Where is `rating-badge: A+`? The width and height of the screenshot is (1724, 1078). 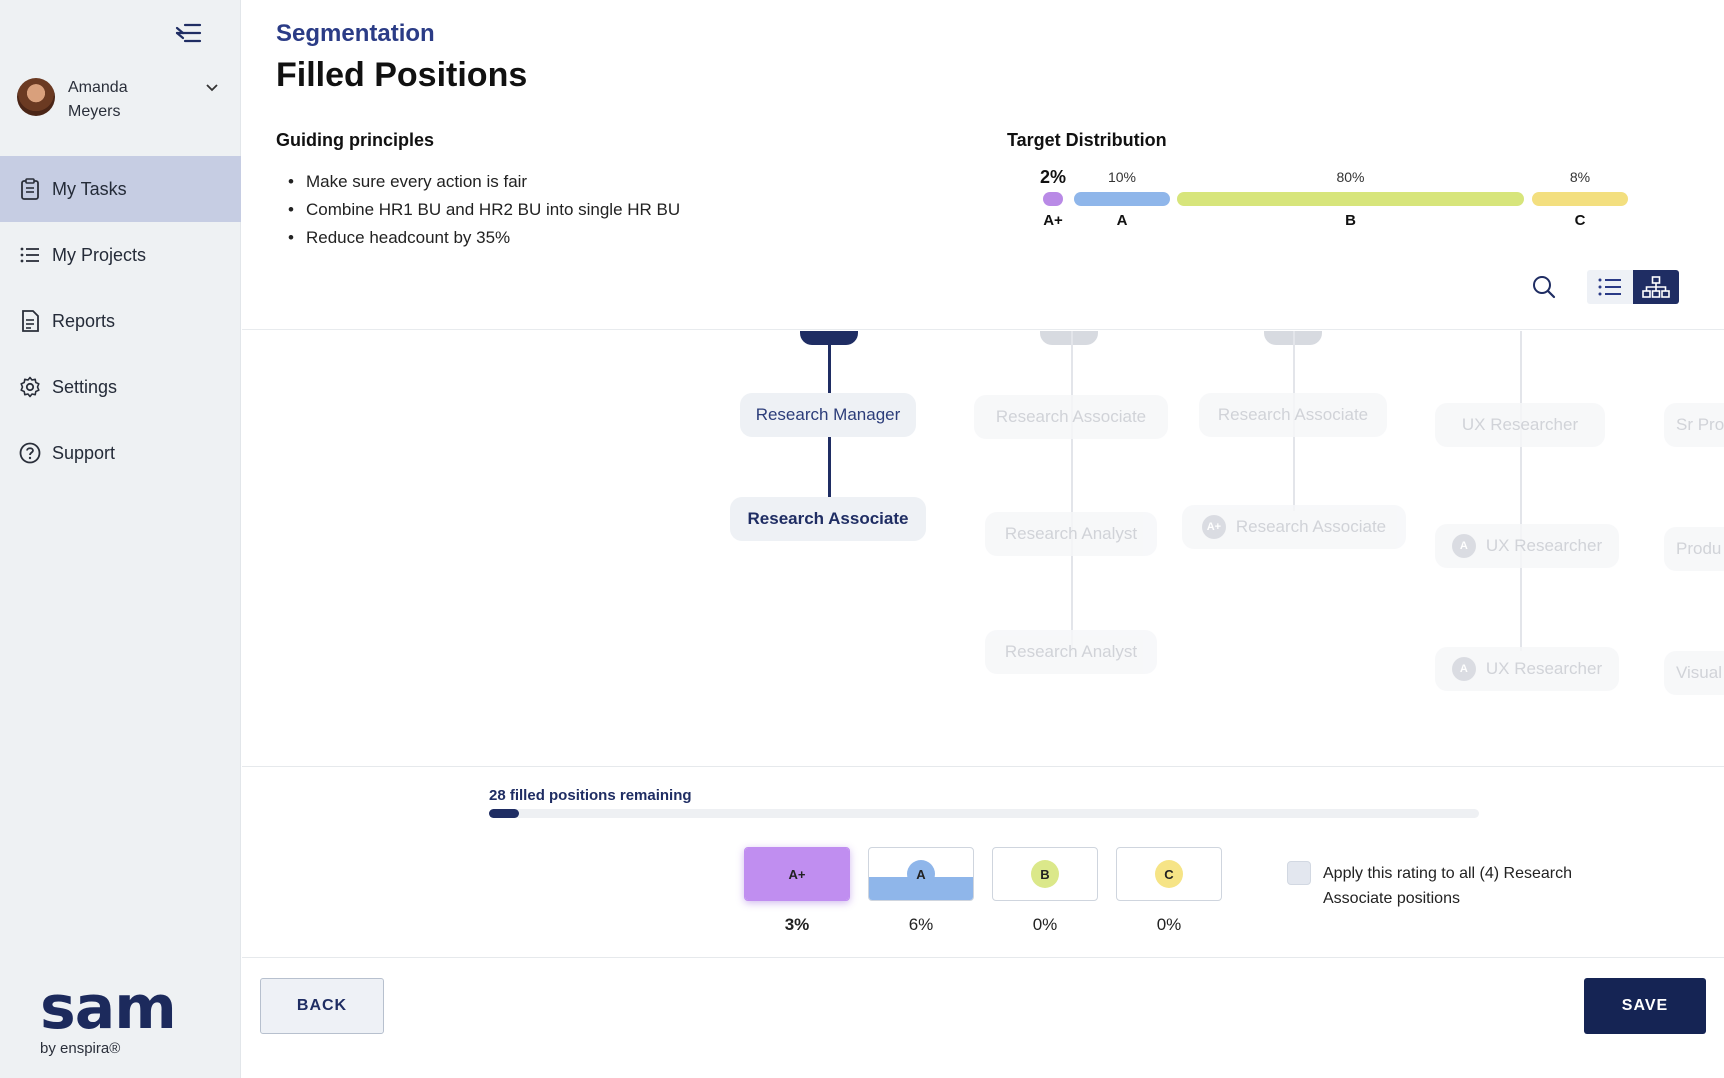
rating-badge: A+ is located at coordinates (797, 874).